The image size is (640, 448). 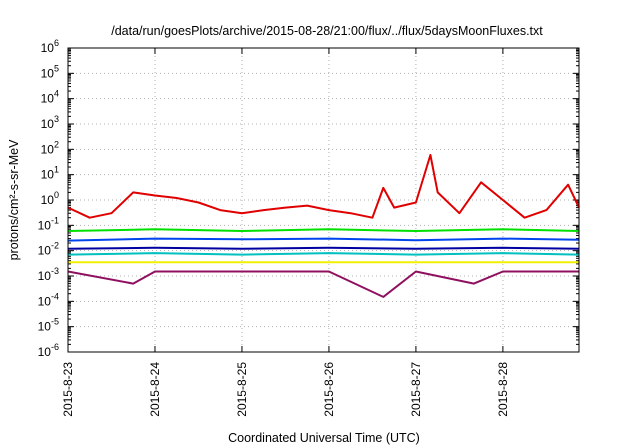 I want to click on y-tick-label: 10⁻⁶, so click(x=48, y=350).